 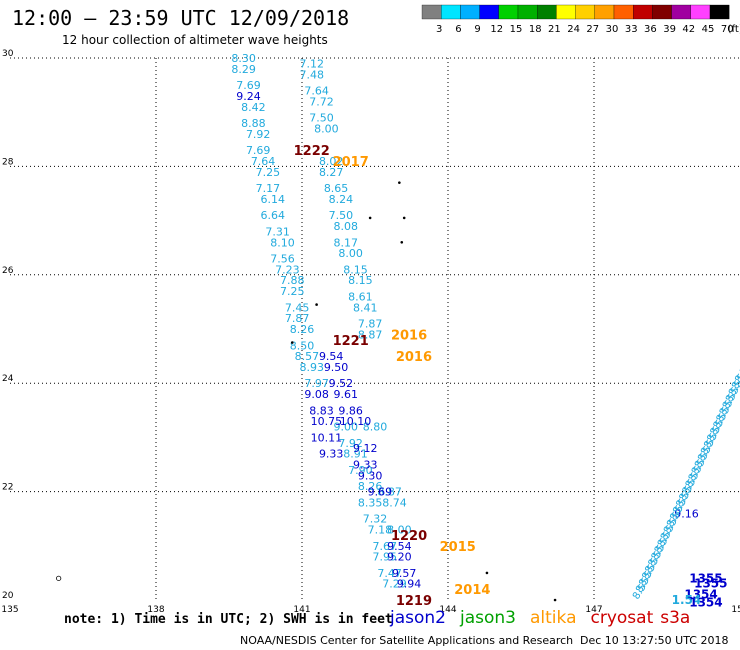 I want to click on swh-value-point: 7.32, so click(x=375, y=519).